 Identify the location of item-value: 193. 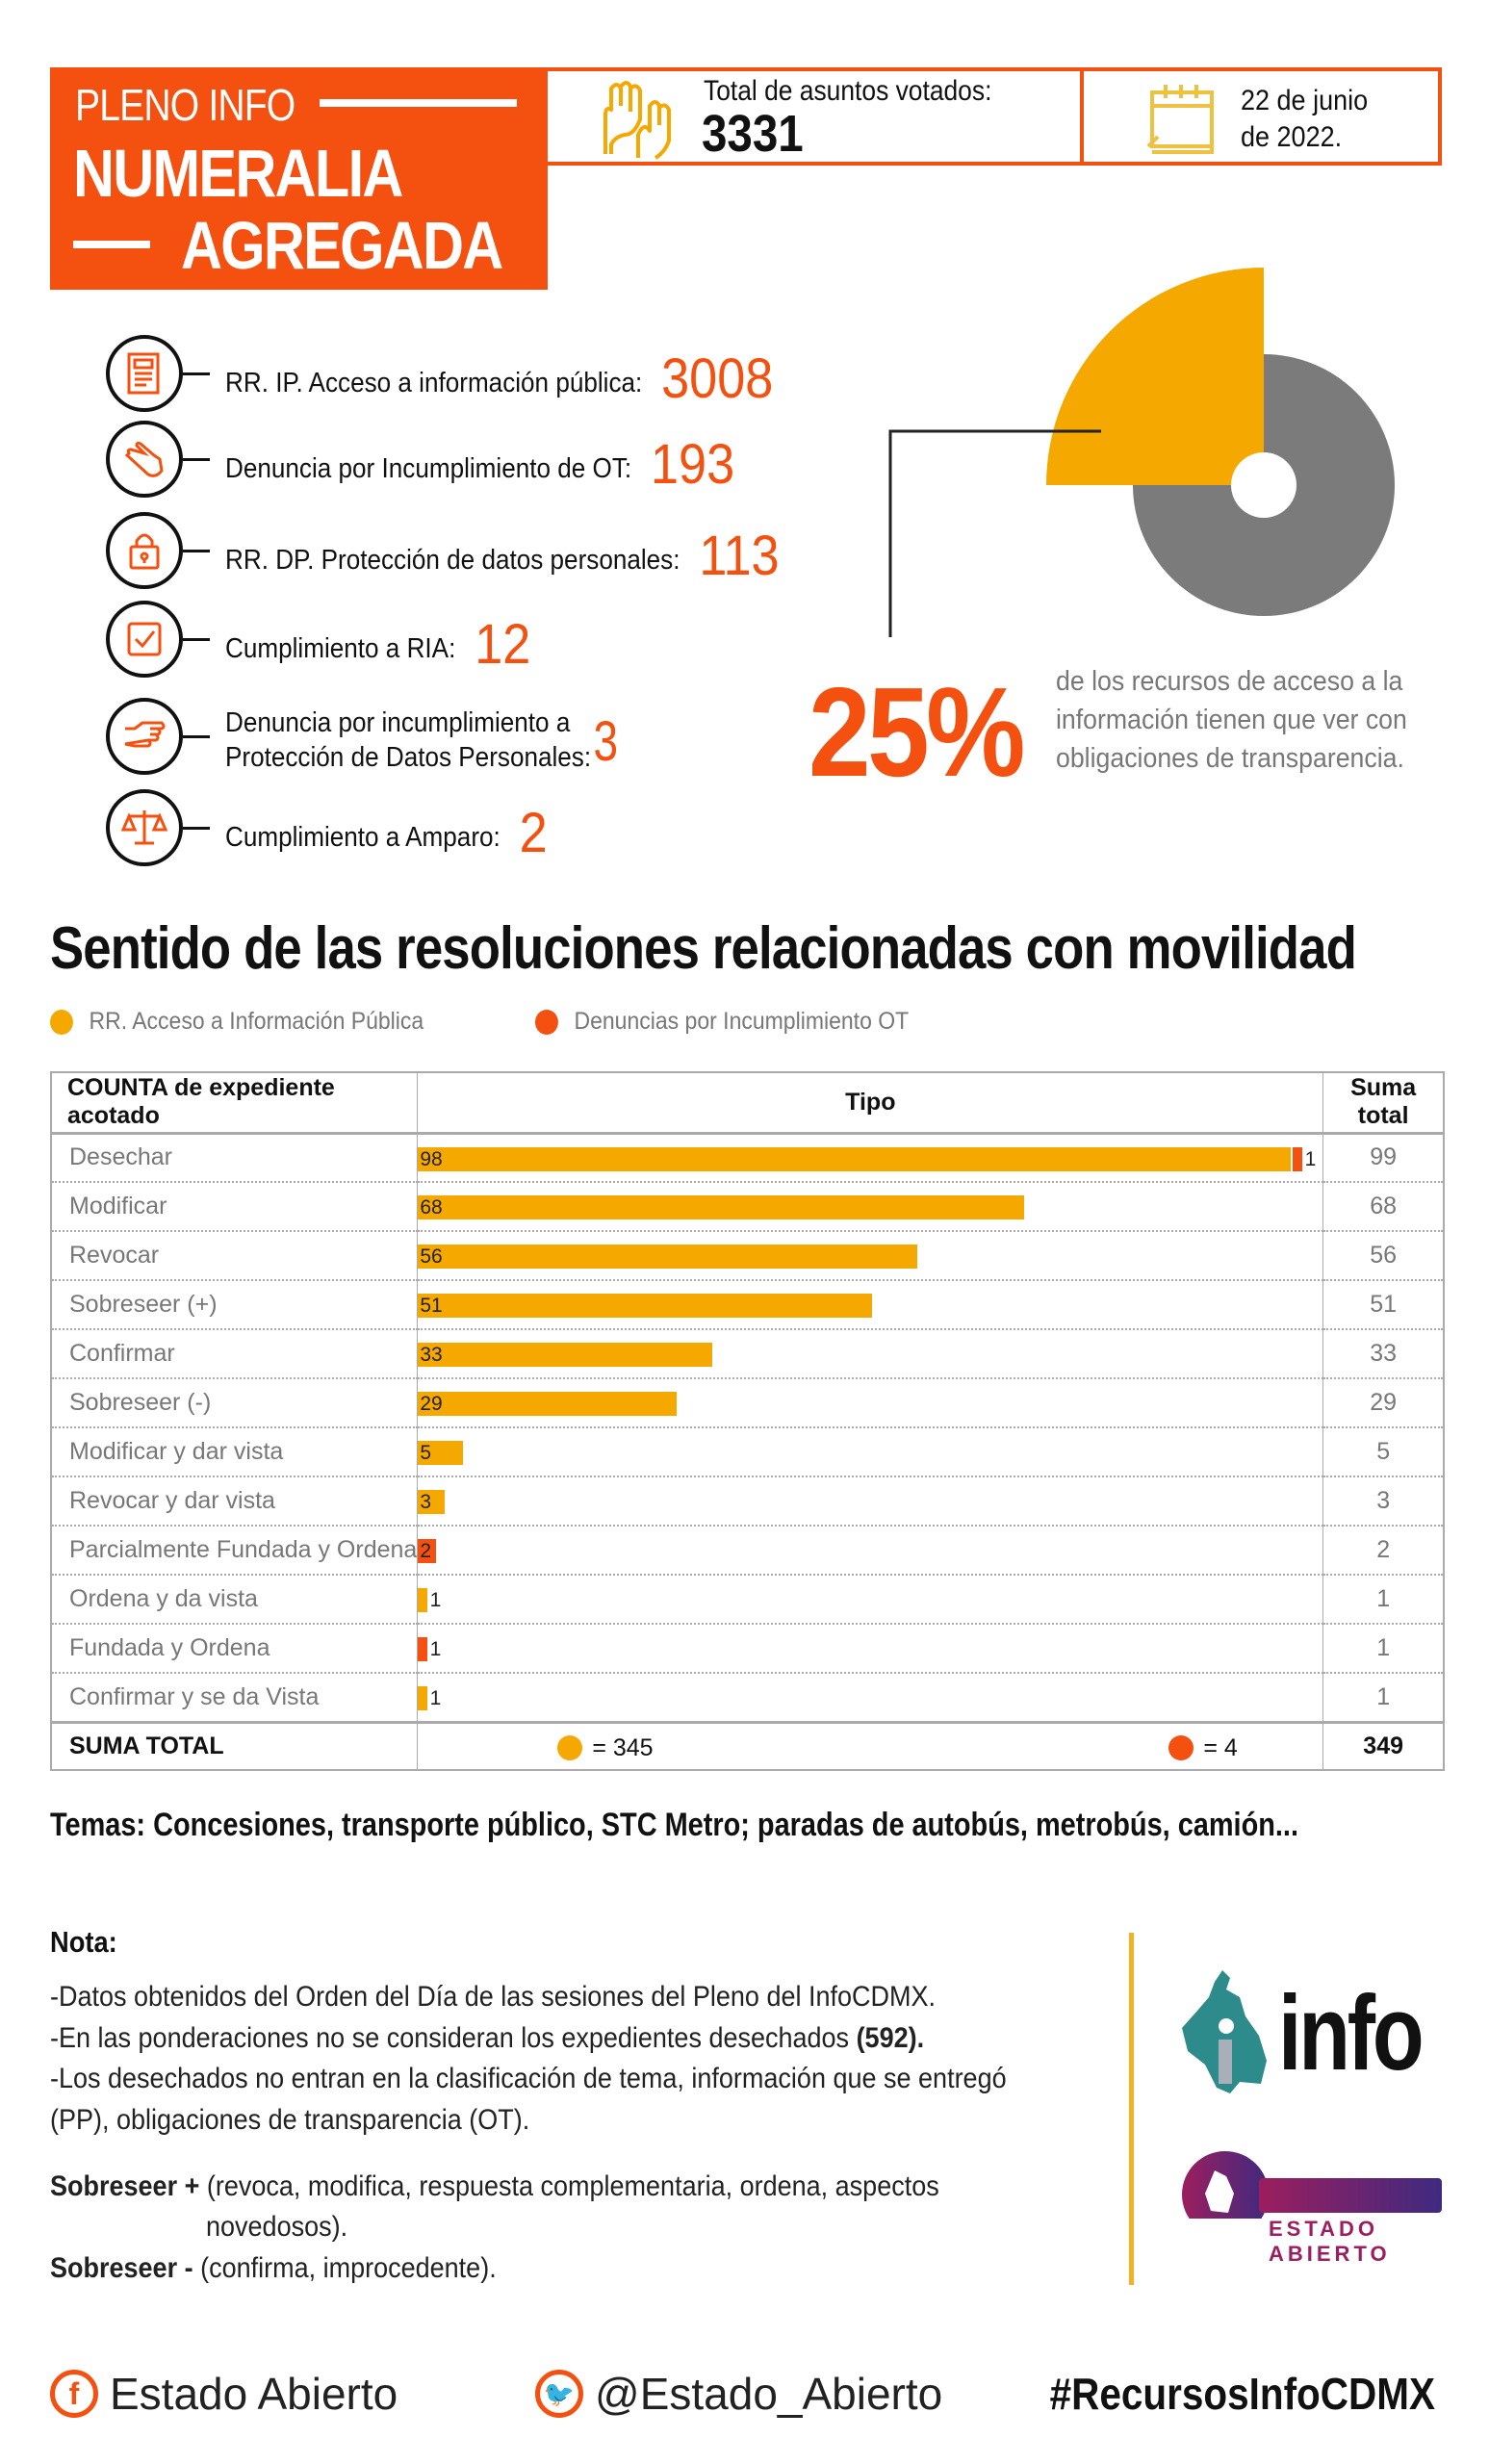
(693, 464).